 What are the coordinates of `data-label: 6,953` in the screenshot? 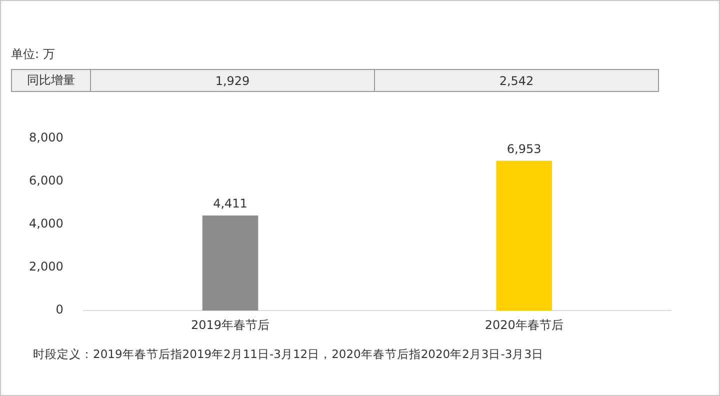 It's located at (524, 149).